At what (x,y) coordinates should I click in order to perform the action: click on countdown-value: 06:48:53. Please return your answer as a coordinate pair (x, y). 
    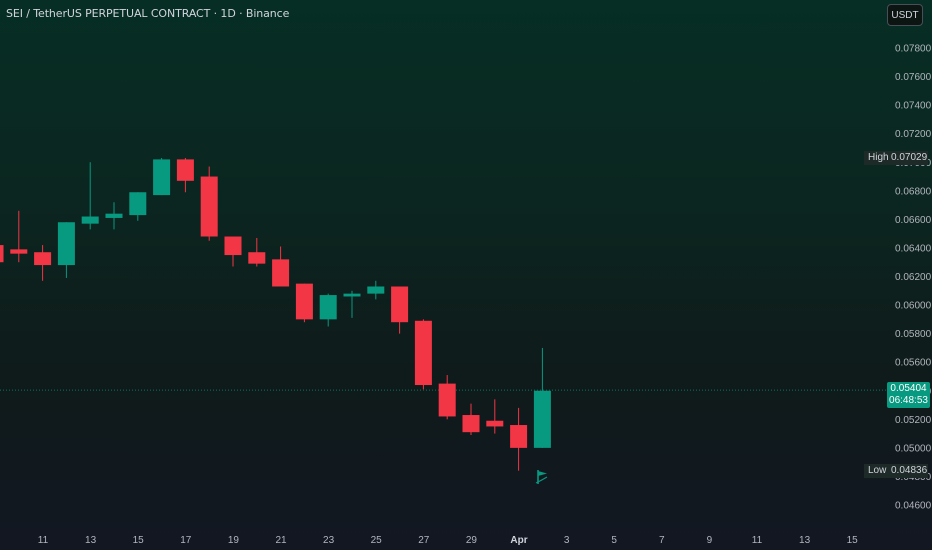
    Looking at the image, I should click on (908, 400).